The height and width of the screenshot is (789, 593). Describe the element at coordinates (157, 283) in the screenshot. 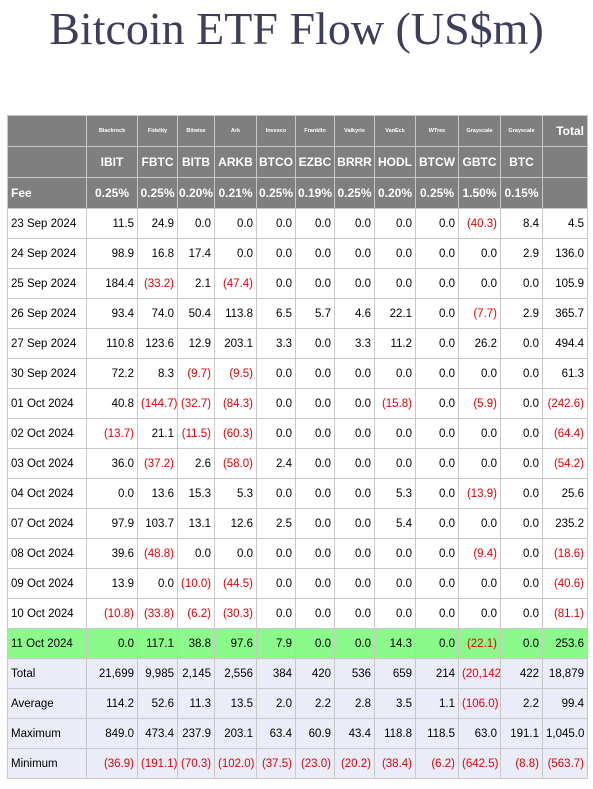

I see `flow-value: (33.2)` at that location.